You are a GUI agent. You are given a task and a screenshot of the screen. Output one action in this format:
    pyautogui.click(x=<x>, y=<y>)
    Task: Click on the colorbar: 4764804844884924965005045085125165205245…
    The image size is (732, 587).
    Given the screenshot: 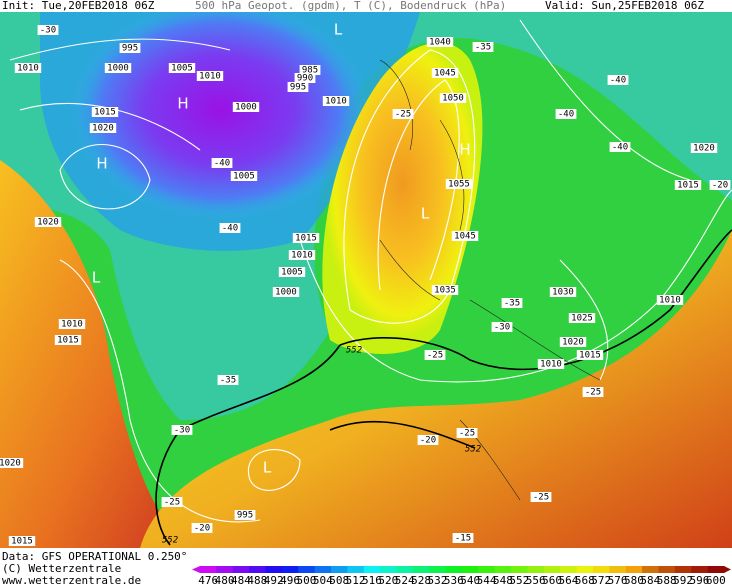 What is the action you would take?
    pyautogui.click(x=461, y=576)
    